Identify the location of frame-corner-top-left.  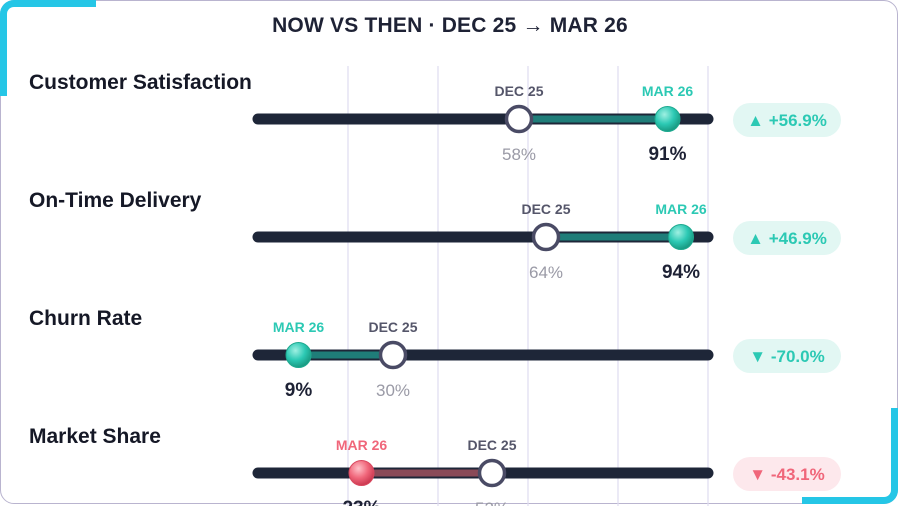
(48, 48).